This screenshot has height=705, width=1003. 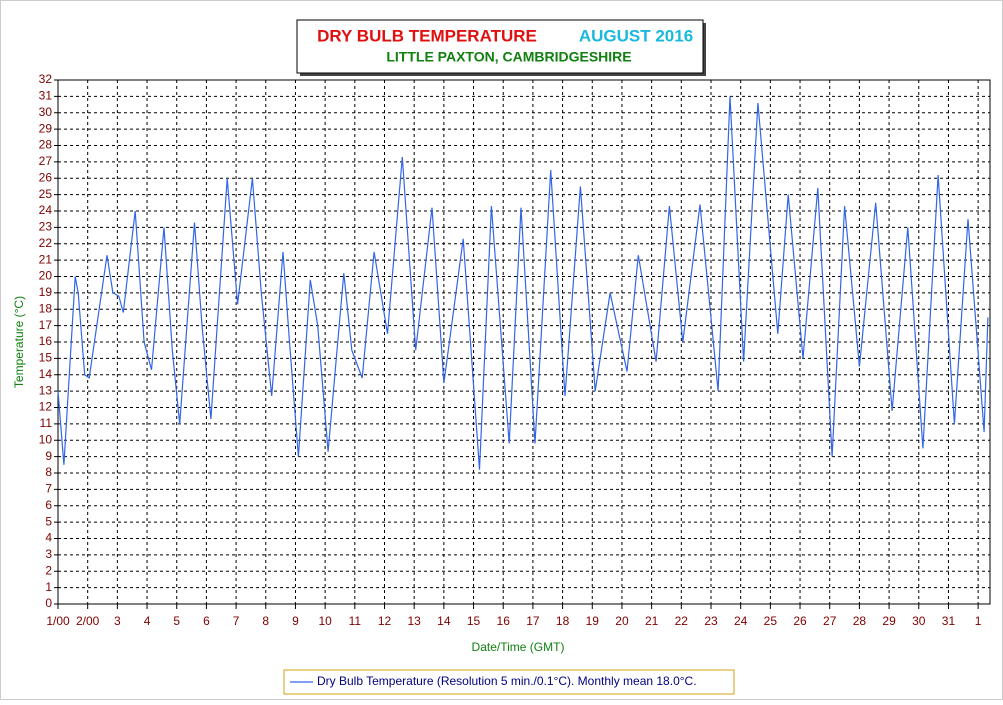 What do you see at coordinates (48, 521) in the screenshot?
I see `y-tick-label: 5` at bounding box center [48, 521].